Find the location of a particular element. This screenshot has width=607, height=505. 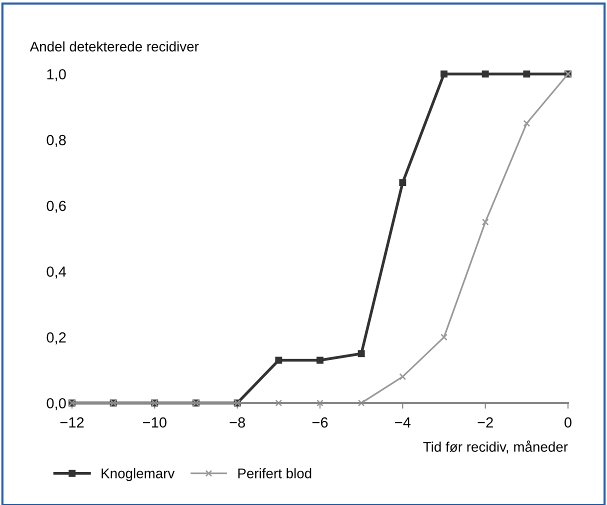

x-tick-label: 0 is located at coordinates (568, 422).